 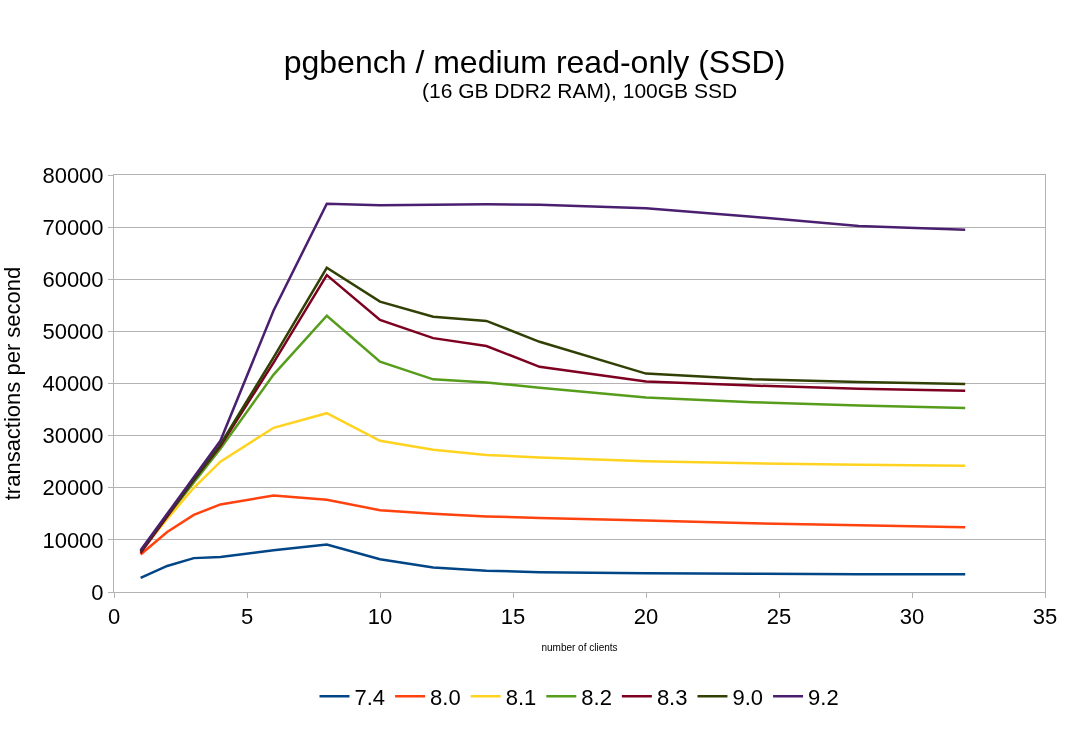 I want to click on y-tick-label: 30000, so click(x=73, y=436).